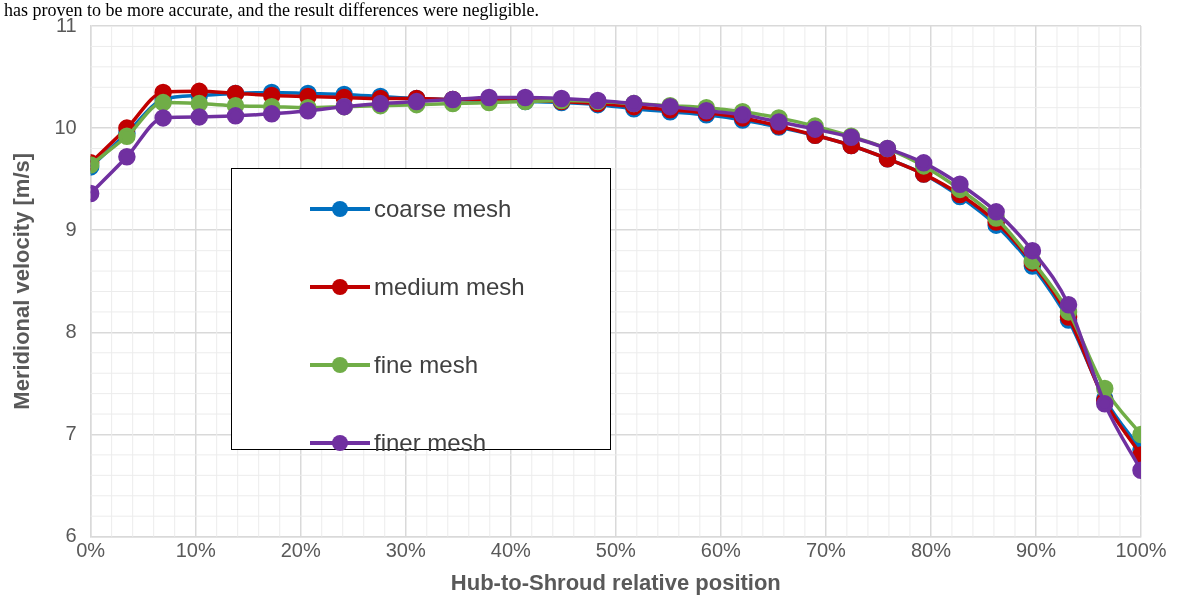 The width and height of the screenshot is (1181, 603). Describe the element at coordinates (931, 550) in the screenshot. I see `x-tick-label: 80%` at that location.